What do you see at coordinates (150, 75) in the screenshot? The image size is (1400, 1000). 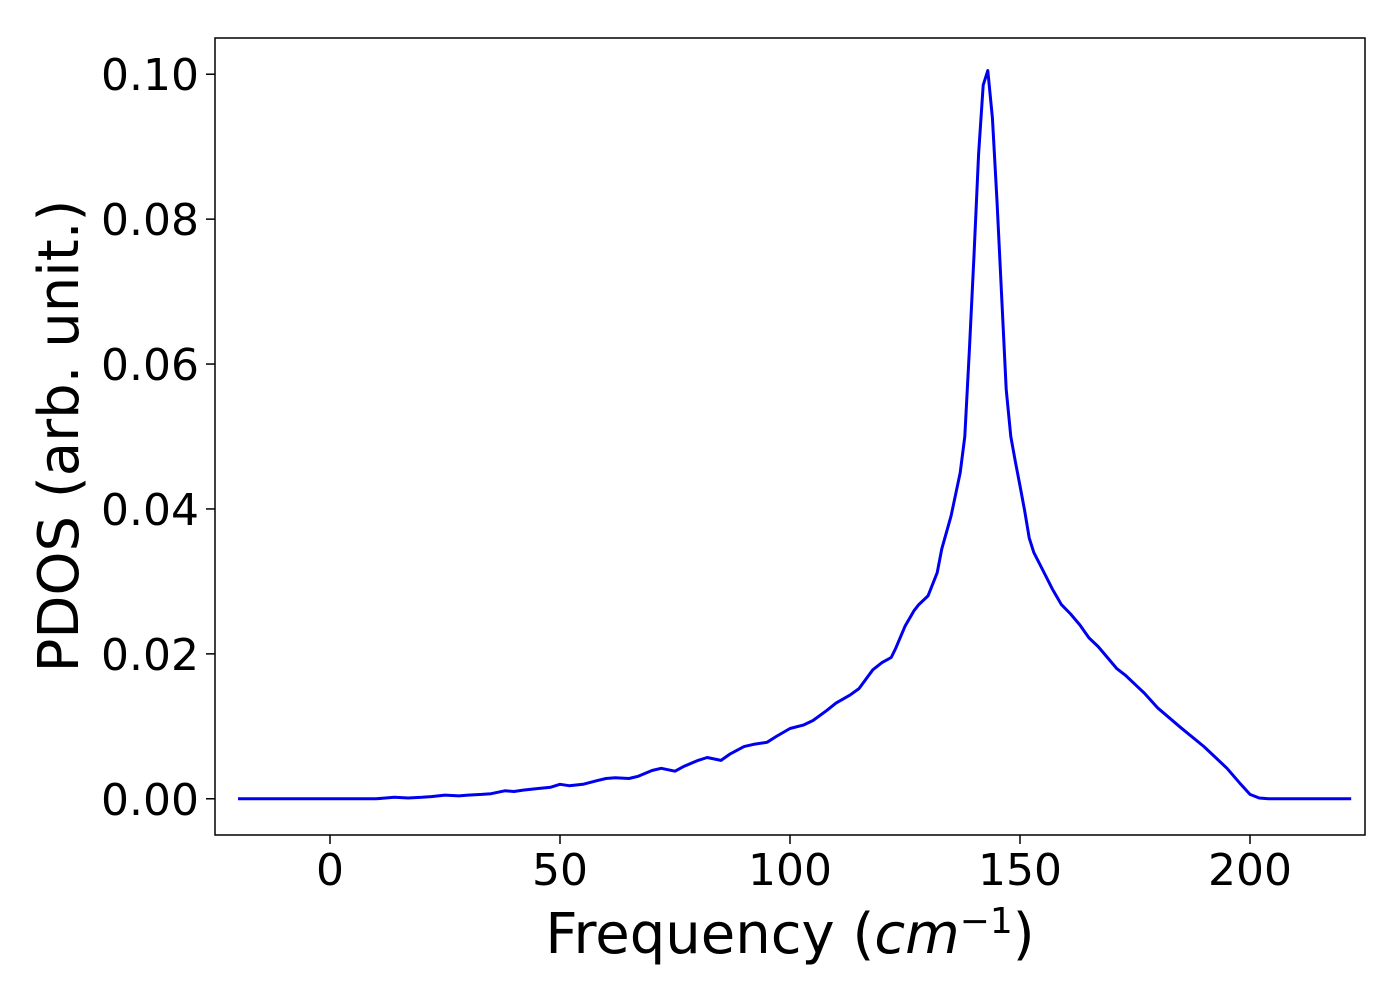 I see `y-tick-label: 0.10` at bounding box center [150, 75].